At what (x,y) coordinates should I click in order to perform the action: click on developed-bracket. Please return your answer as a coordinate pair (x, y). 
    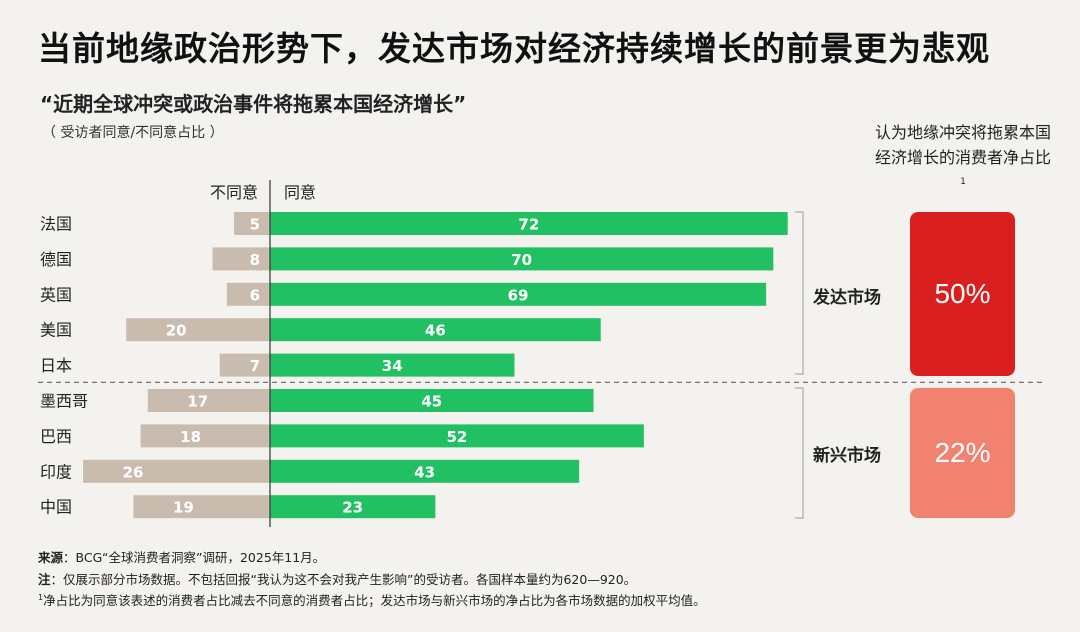
    Looking at the image, I should click on (799, 293).